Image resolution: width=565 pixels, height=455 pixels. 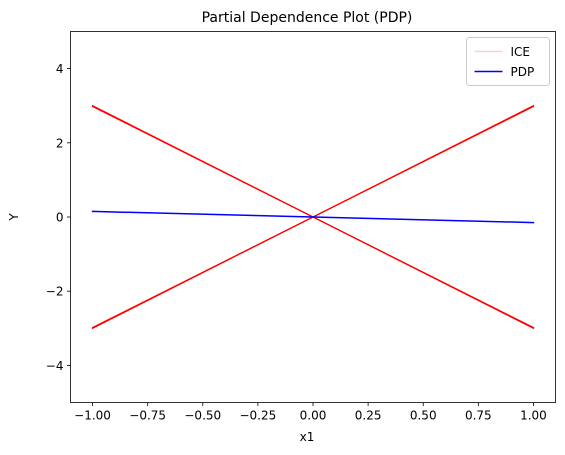 I want to click on x-tick-label: −0.50, so click(x=202, y=416).